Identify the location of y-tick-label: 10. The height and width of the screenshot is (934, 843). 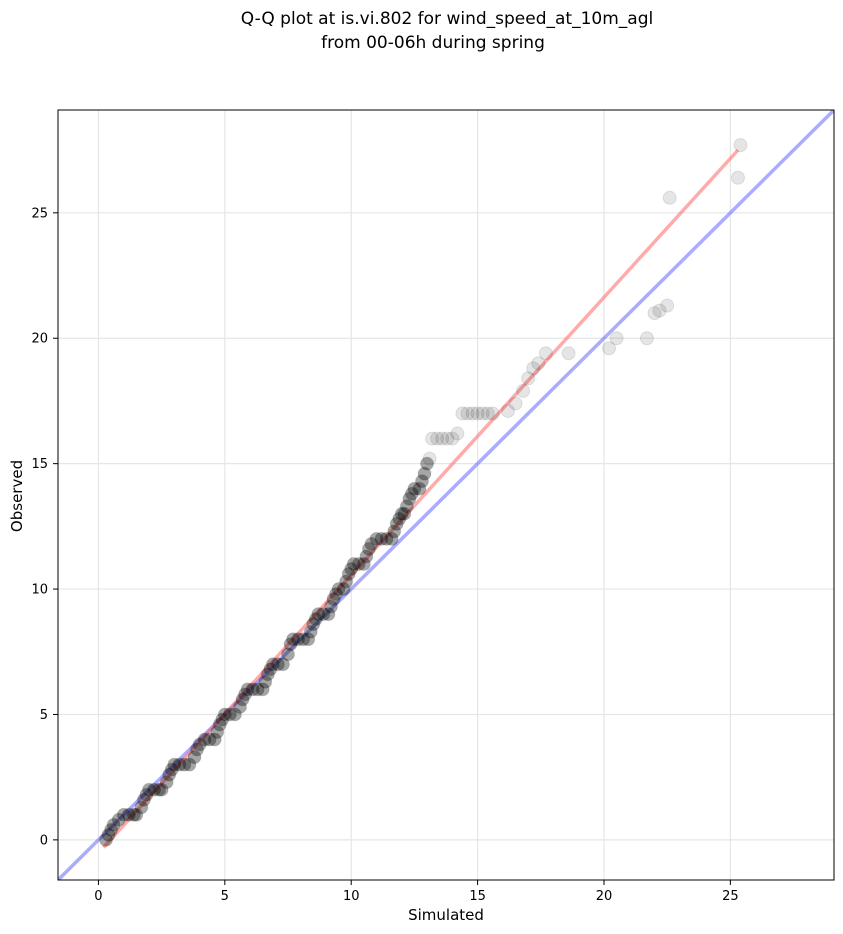
(39, 590).